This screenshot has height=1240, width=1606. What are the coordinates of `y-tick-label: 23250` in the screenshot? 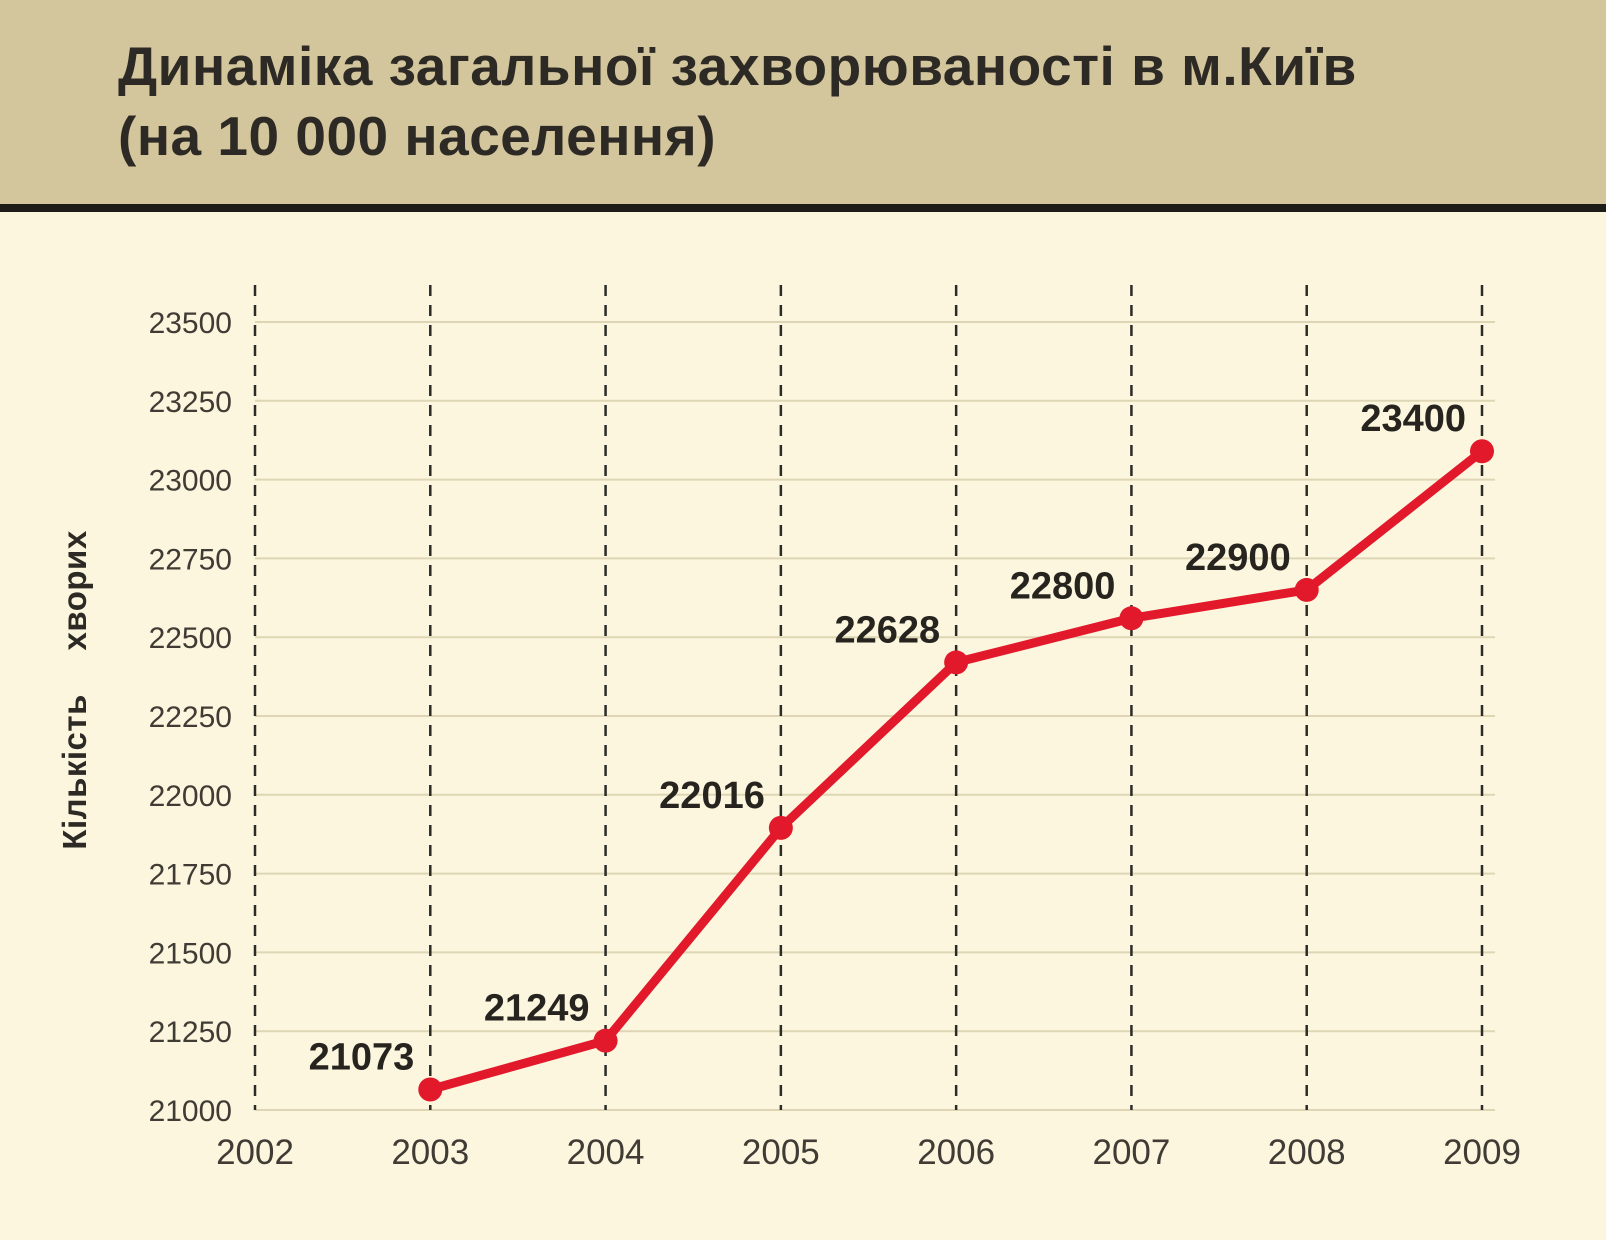 It's located at (190, 402).